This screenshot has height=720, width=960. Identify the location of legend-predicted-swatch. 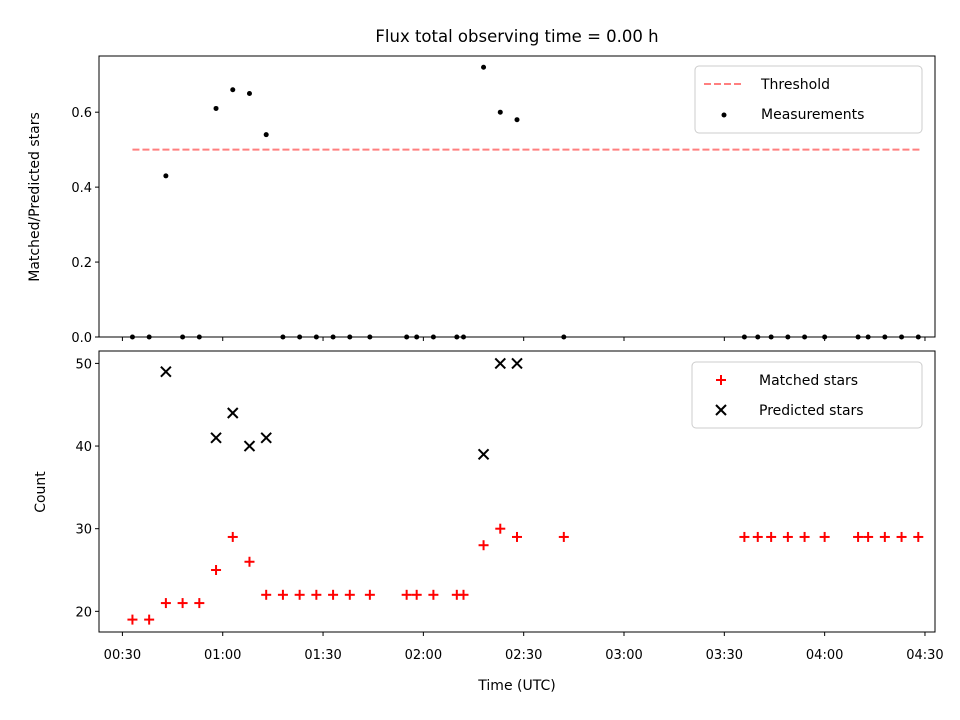
(721, 410).